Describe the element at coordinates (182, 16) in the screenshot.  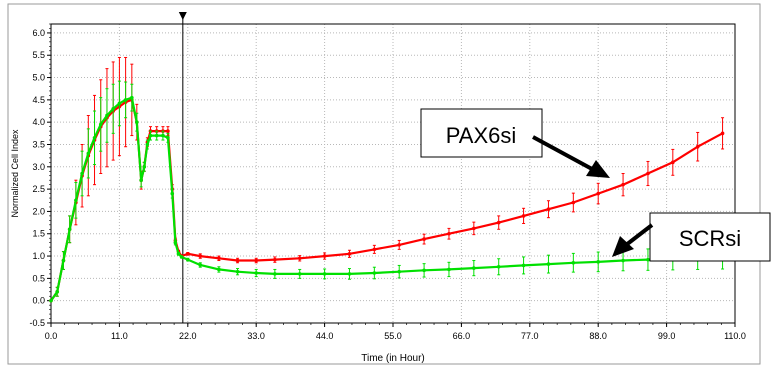
I see `marker-triangle` at that location.